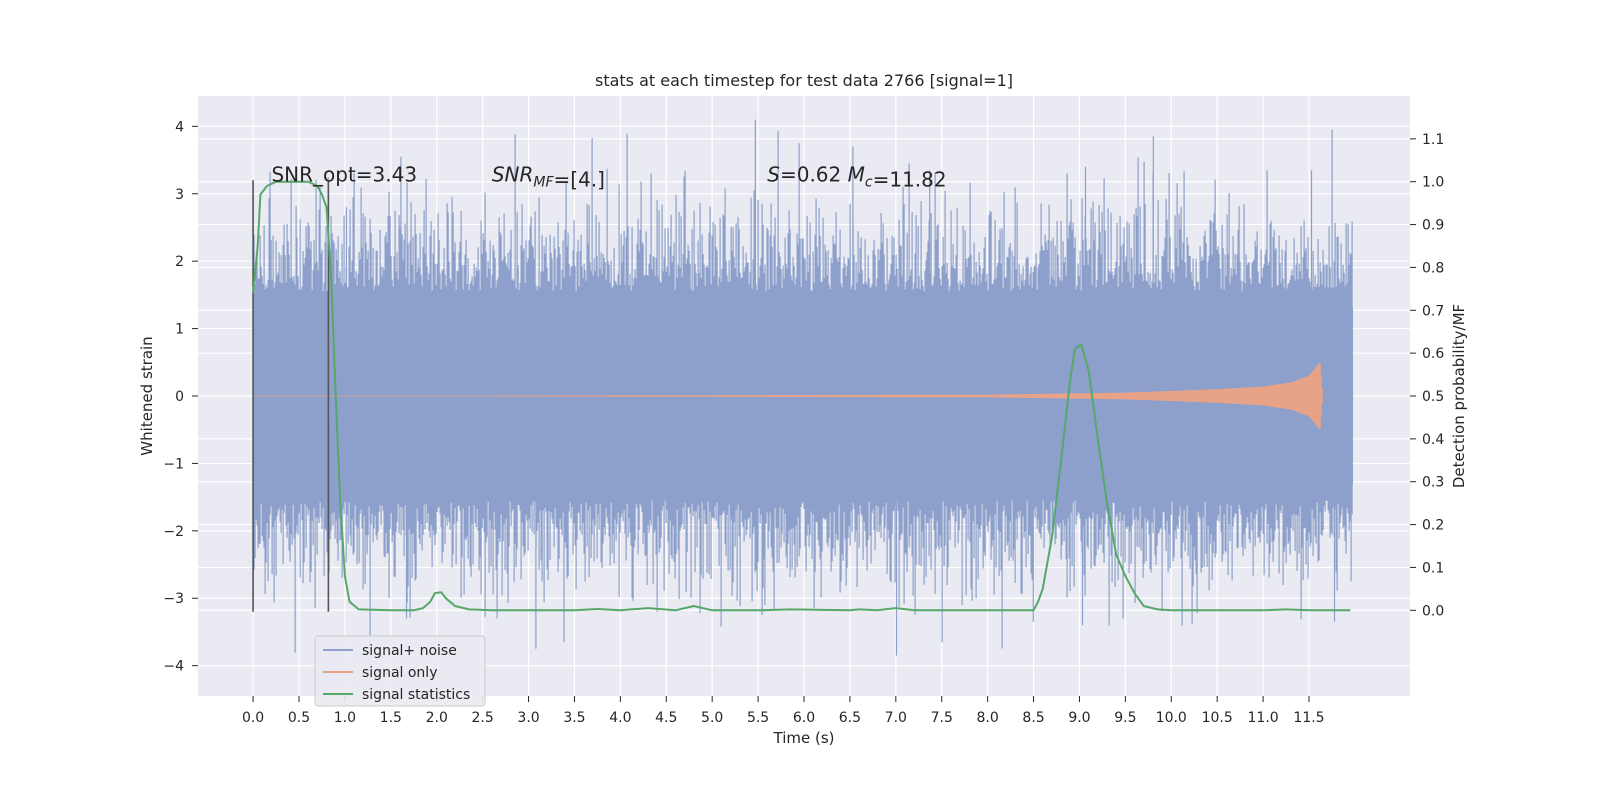 This screenshot has height=800, width=1600. Describe the element at coordinates (1433, 140) in the screenshot. I see `y-right-tick-label: 1.1` at that location.